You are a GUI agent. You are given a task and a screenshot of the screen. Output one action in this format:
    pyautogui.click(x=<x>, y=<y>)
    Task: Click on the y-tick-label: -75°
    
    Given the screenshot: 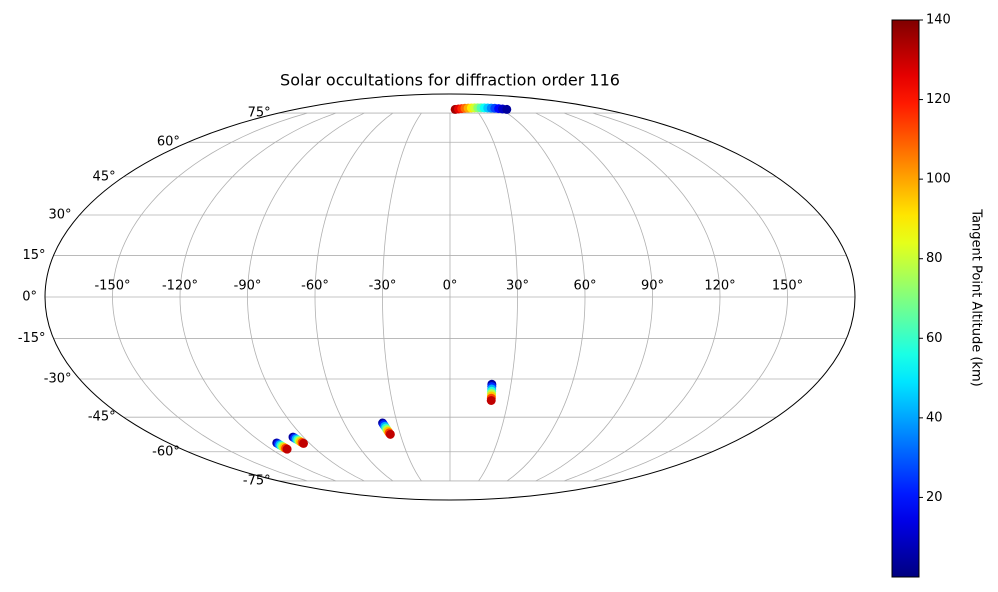 What is the action you would take?
    pyautogui.click(x=257, y=480)
    